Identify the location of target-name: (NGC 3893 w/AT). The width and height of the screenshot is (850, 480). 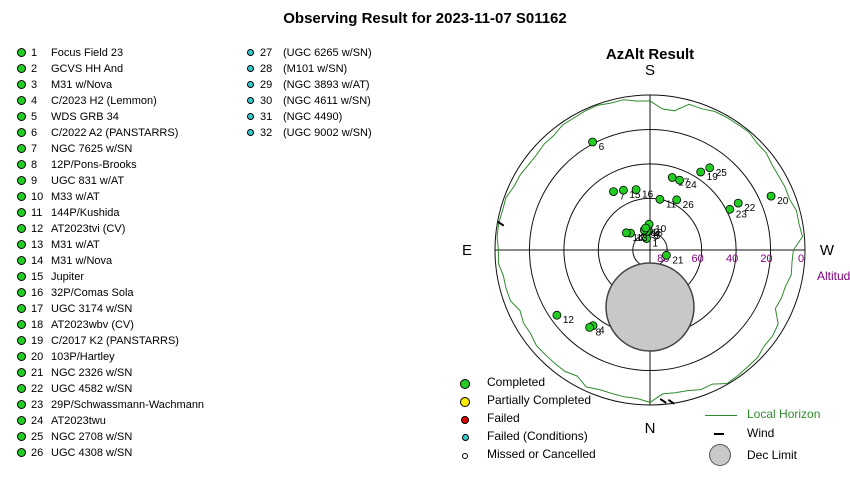
(326, 85).